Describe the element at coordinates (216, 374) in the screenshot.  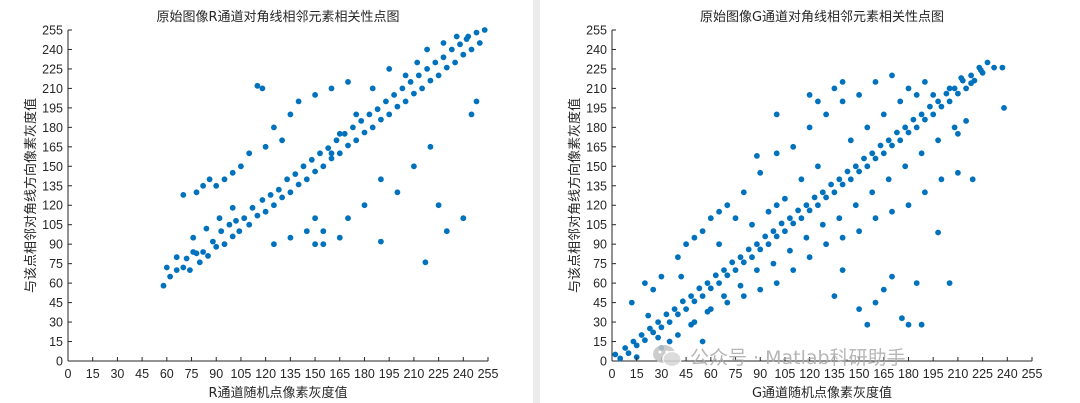
I see `x-tick-label: 90` at that location.